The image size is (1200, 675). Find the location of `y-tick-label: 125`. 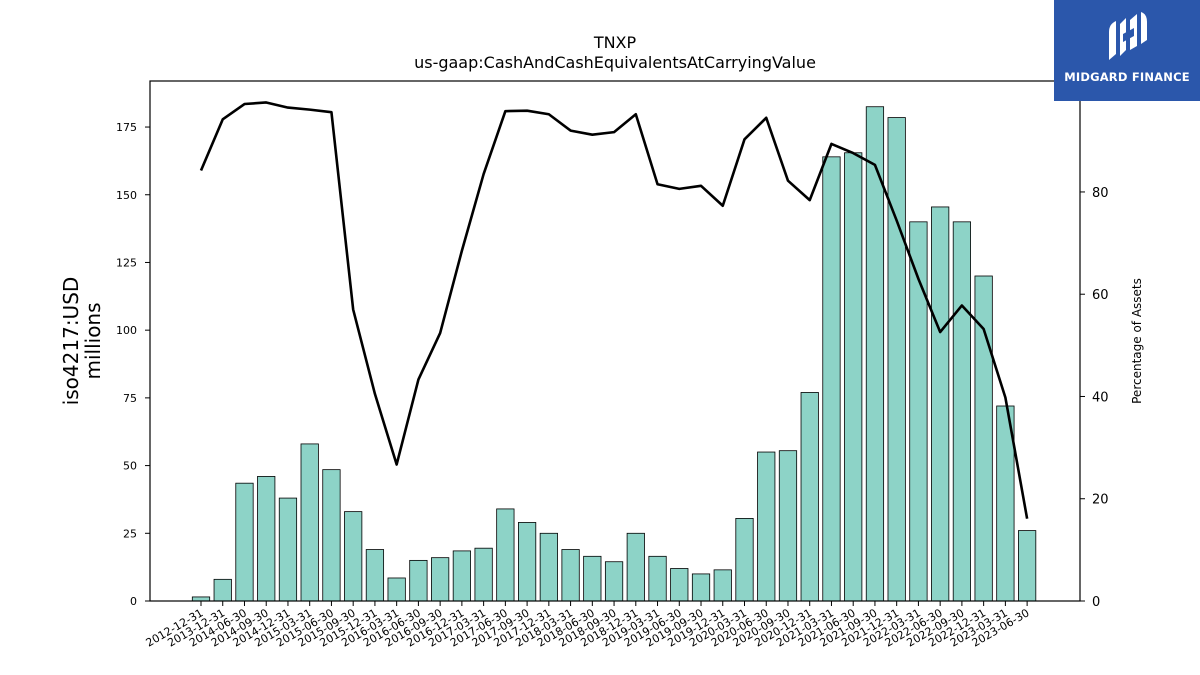

y-tick-label: 125 is located at coordinates (126, 262).